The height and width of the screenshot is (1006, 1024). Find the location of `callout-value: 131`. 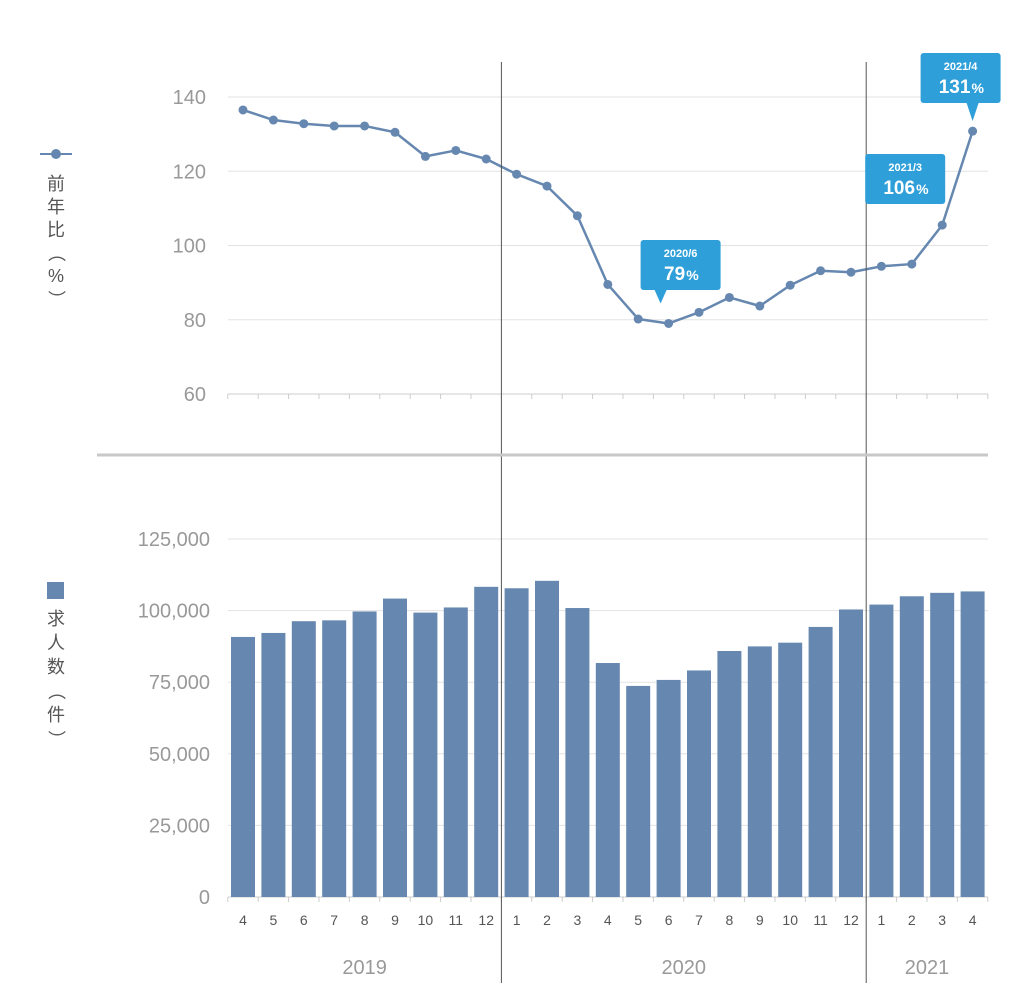

callout-value: 131 is located at coordinates (955, 87).